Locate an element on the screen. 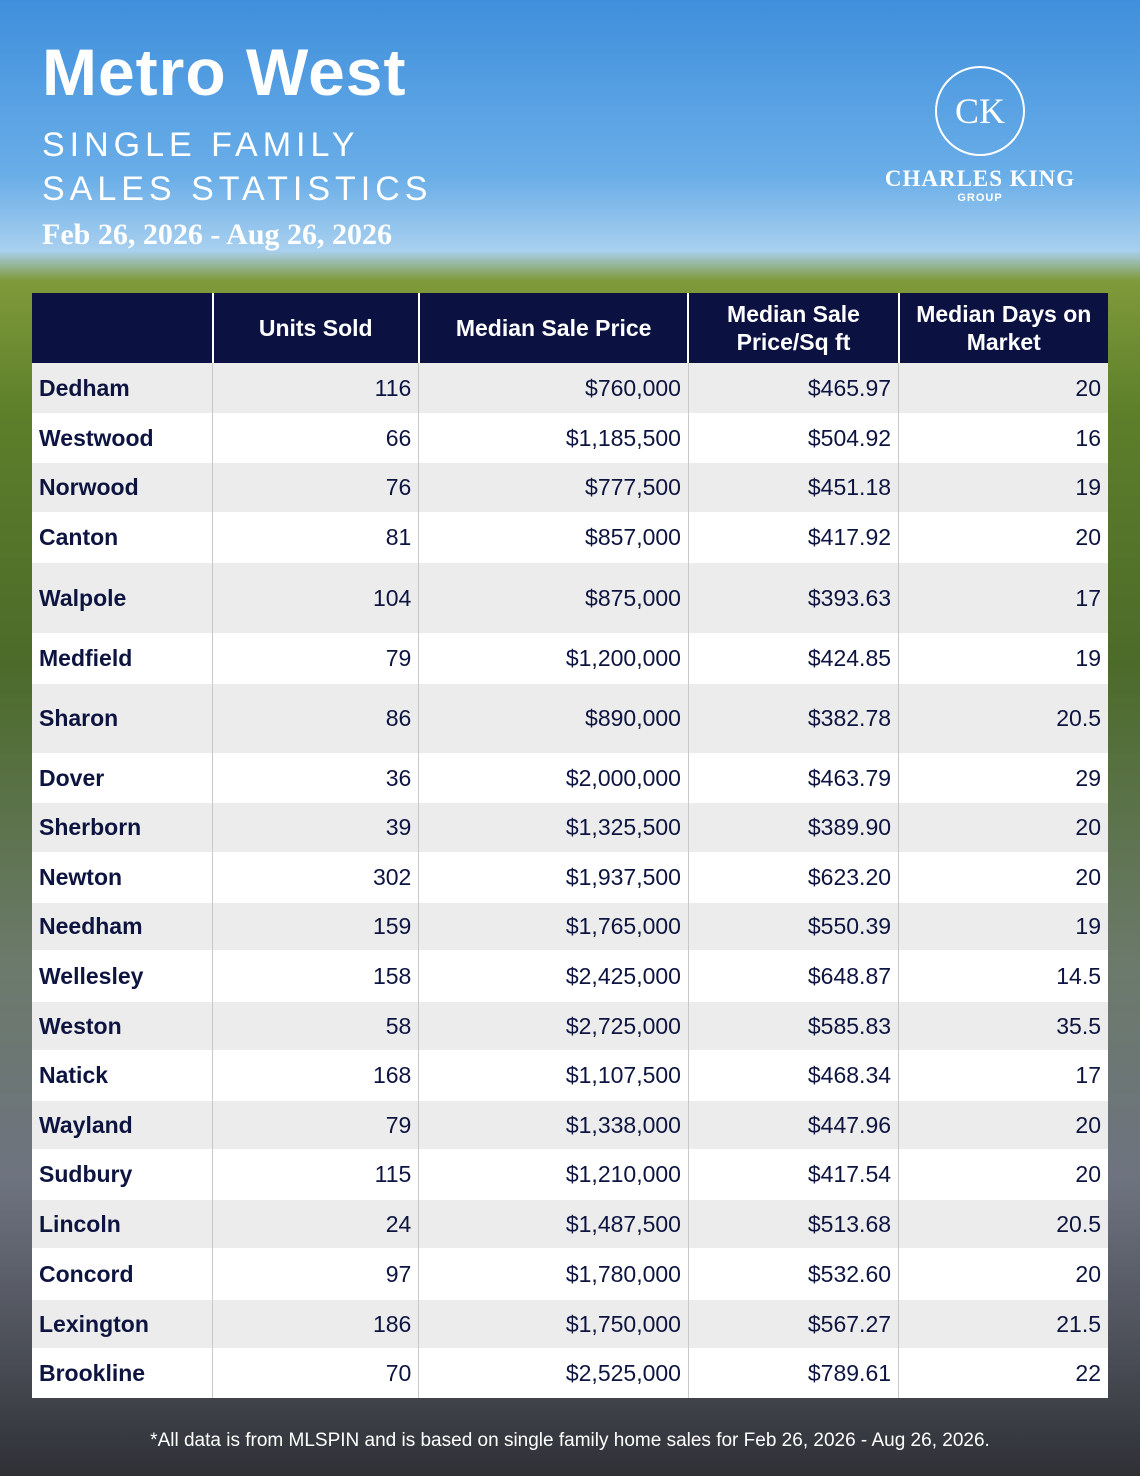 Image resolution: width=1140 pixels, height=1476 pixels. logo-tagline: GROUP is located at coordinates (980, 198).